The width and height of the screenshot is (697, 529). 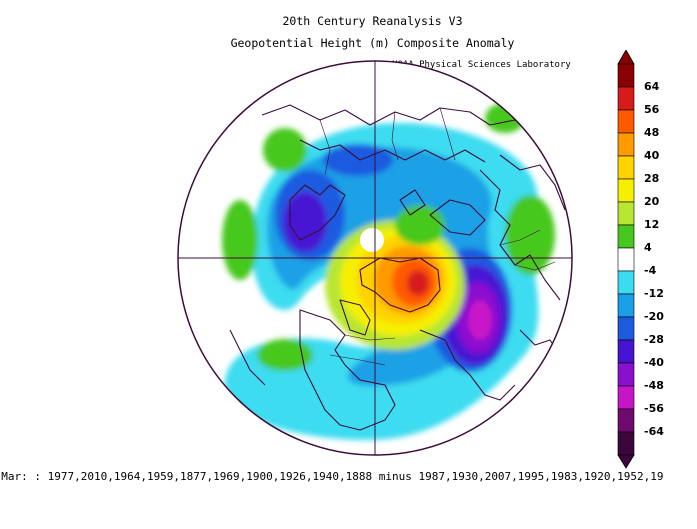 What do you see at coordinates (285, 355) in the screenshot?
I see `positive-patch-southwest` at bounding box center [285, 355].